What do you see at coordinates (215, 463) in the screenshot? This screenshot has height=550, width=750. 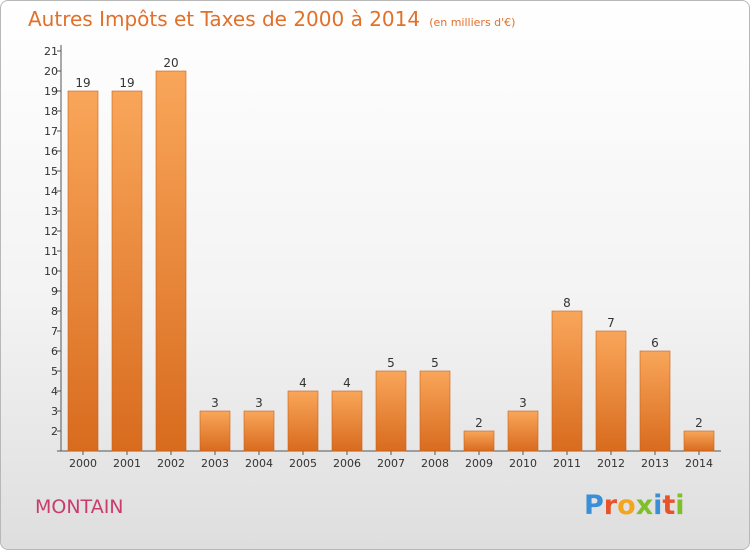 I see `x-tick-label: 2003` at bounding box center [215, 463].